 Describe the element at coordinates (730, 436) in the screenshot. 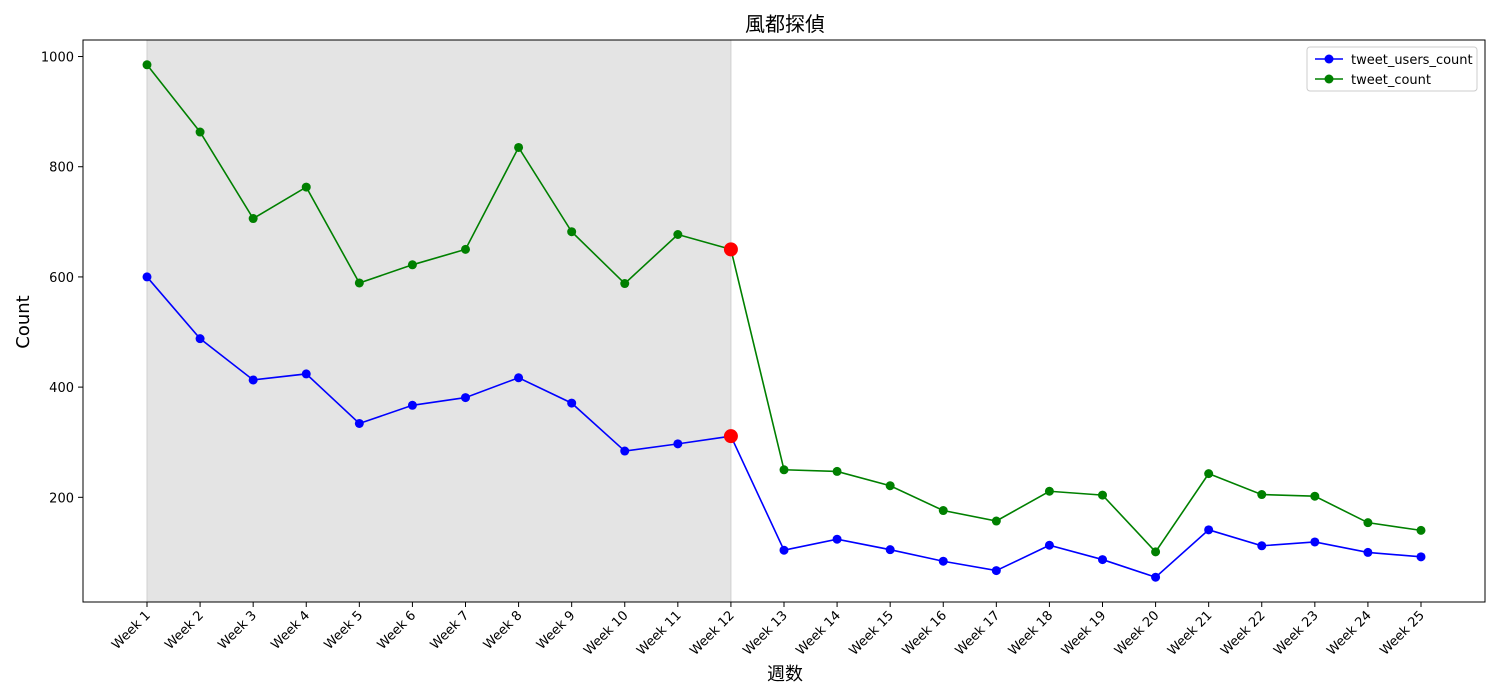

I see `highlight-point-tweet_users_count` at that location.